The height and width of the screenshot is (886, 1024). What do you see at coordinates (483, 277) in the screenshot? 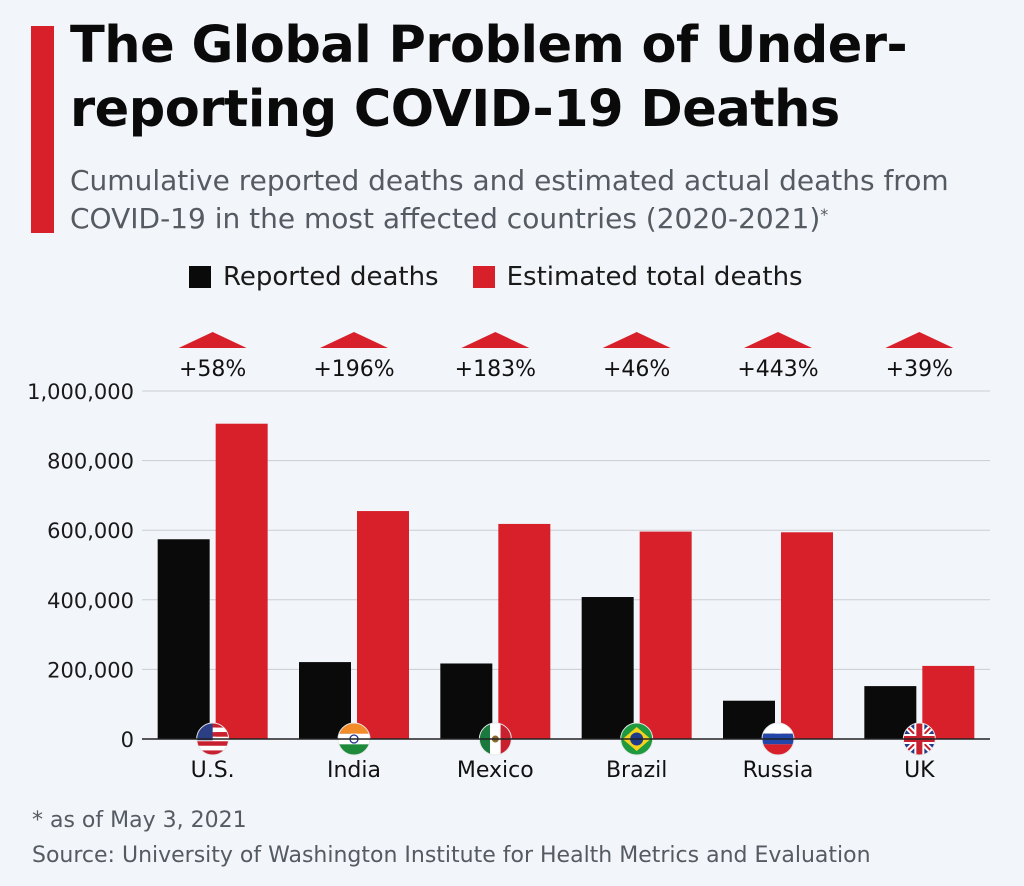
I see `legend-swatch-estimated` at bounding box center [483, 277].